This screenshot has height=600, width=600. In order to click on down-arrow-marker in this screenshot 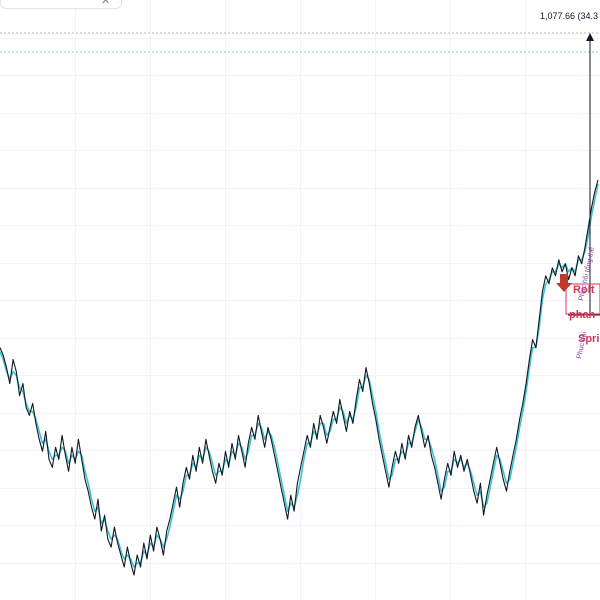, I will do `click(564, 283)`.